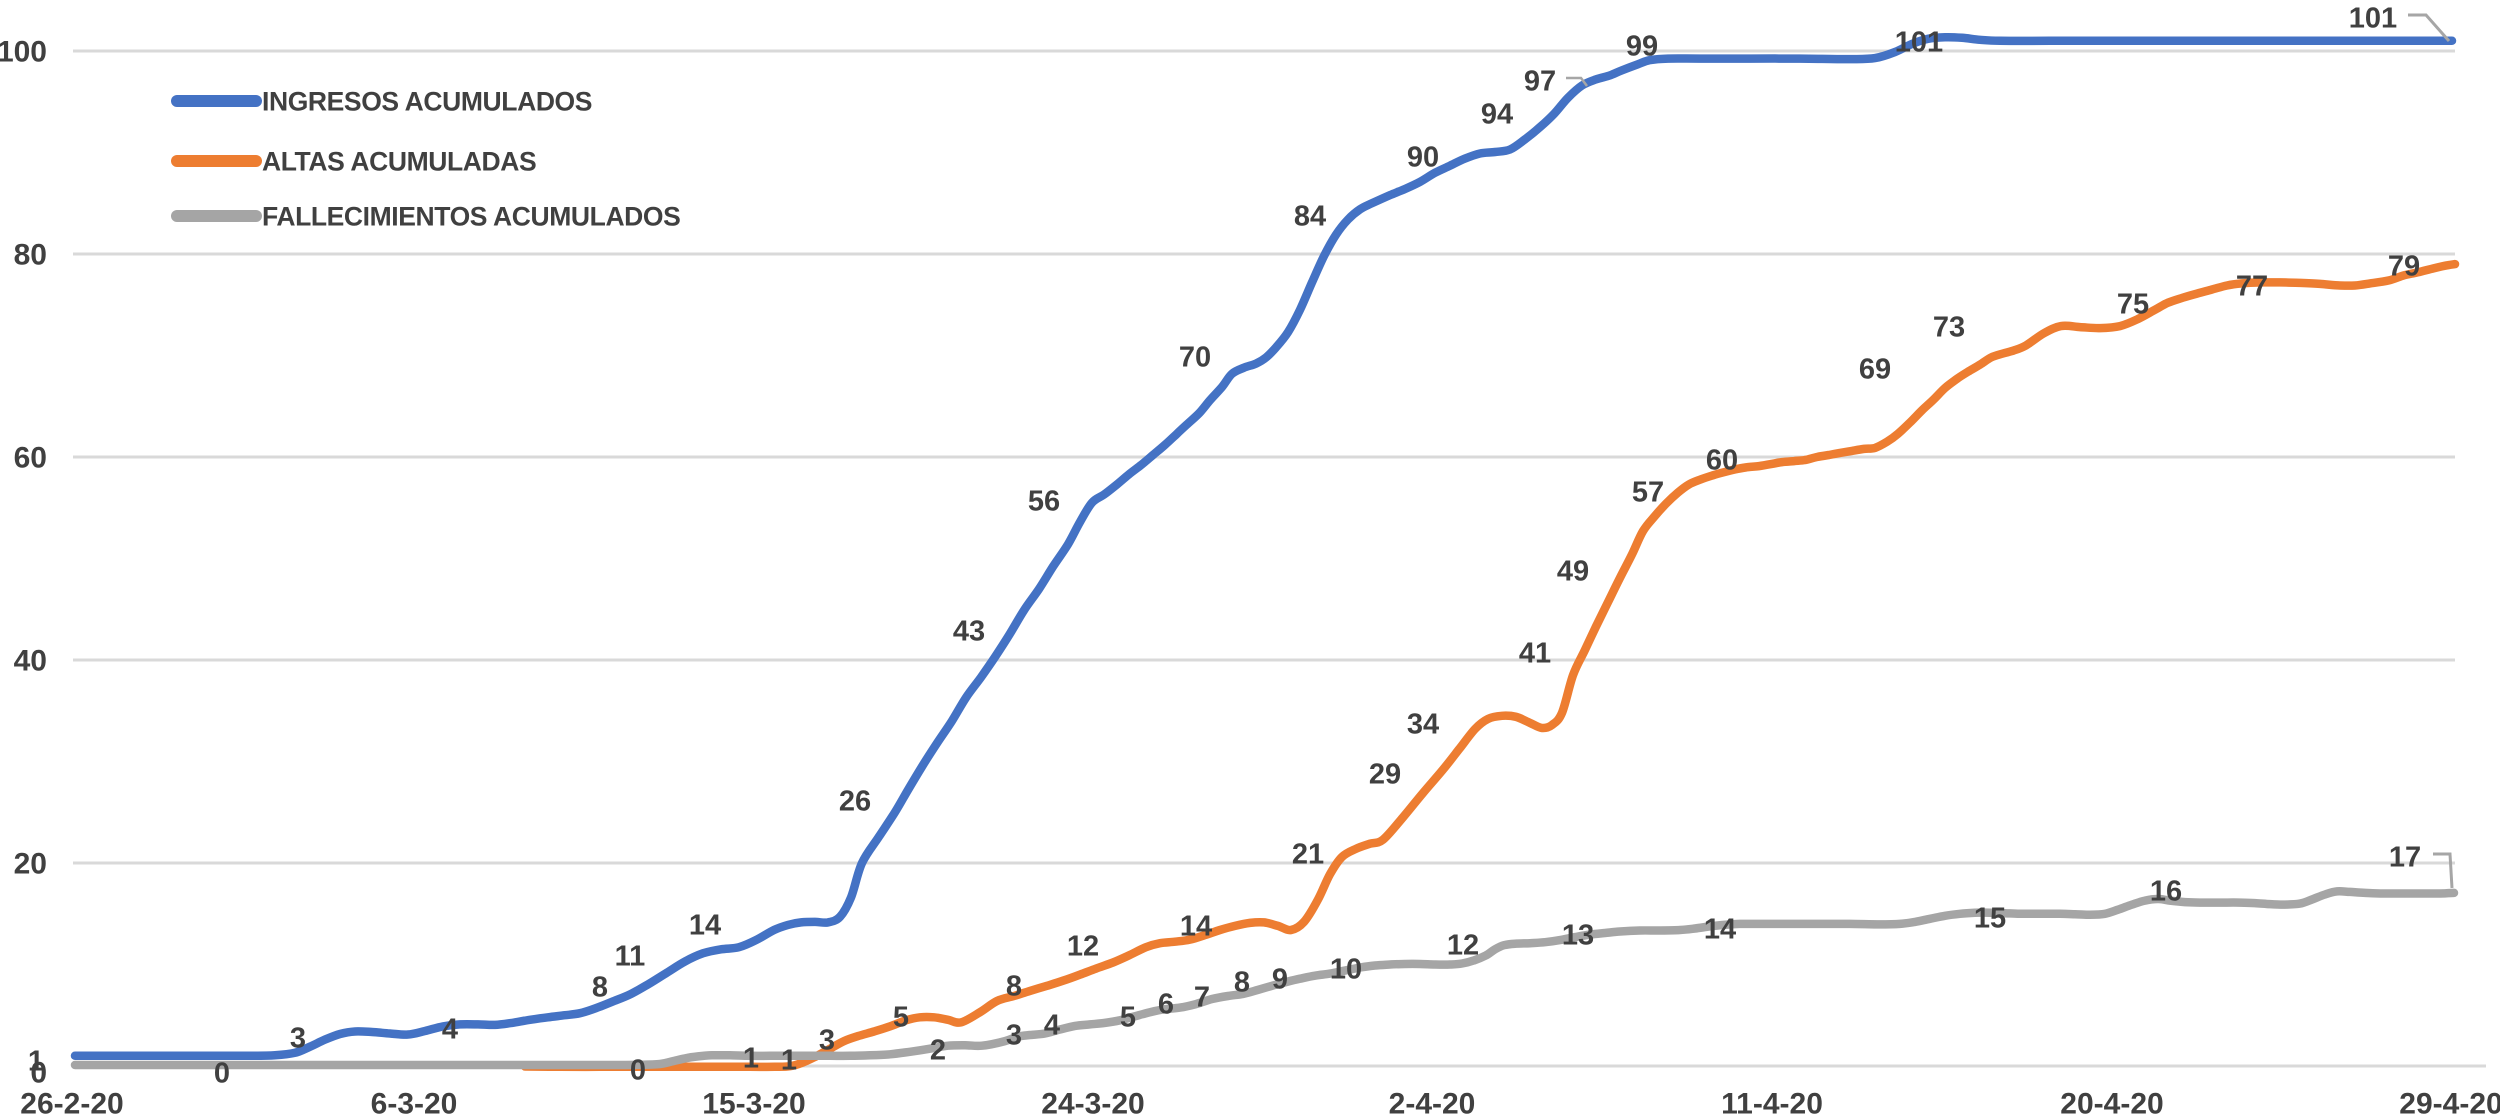  Describe the element at coordinates (2405, 857) in the screenshot. I see `svg-text: 17` at that location.